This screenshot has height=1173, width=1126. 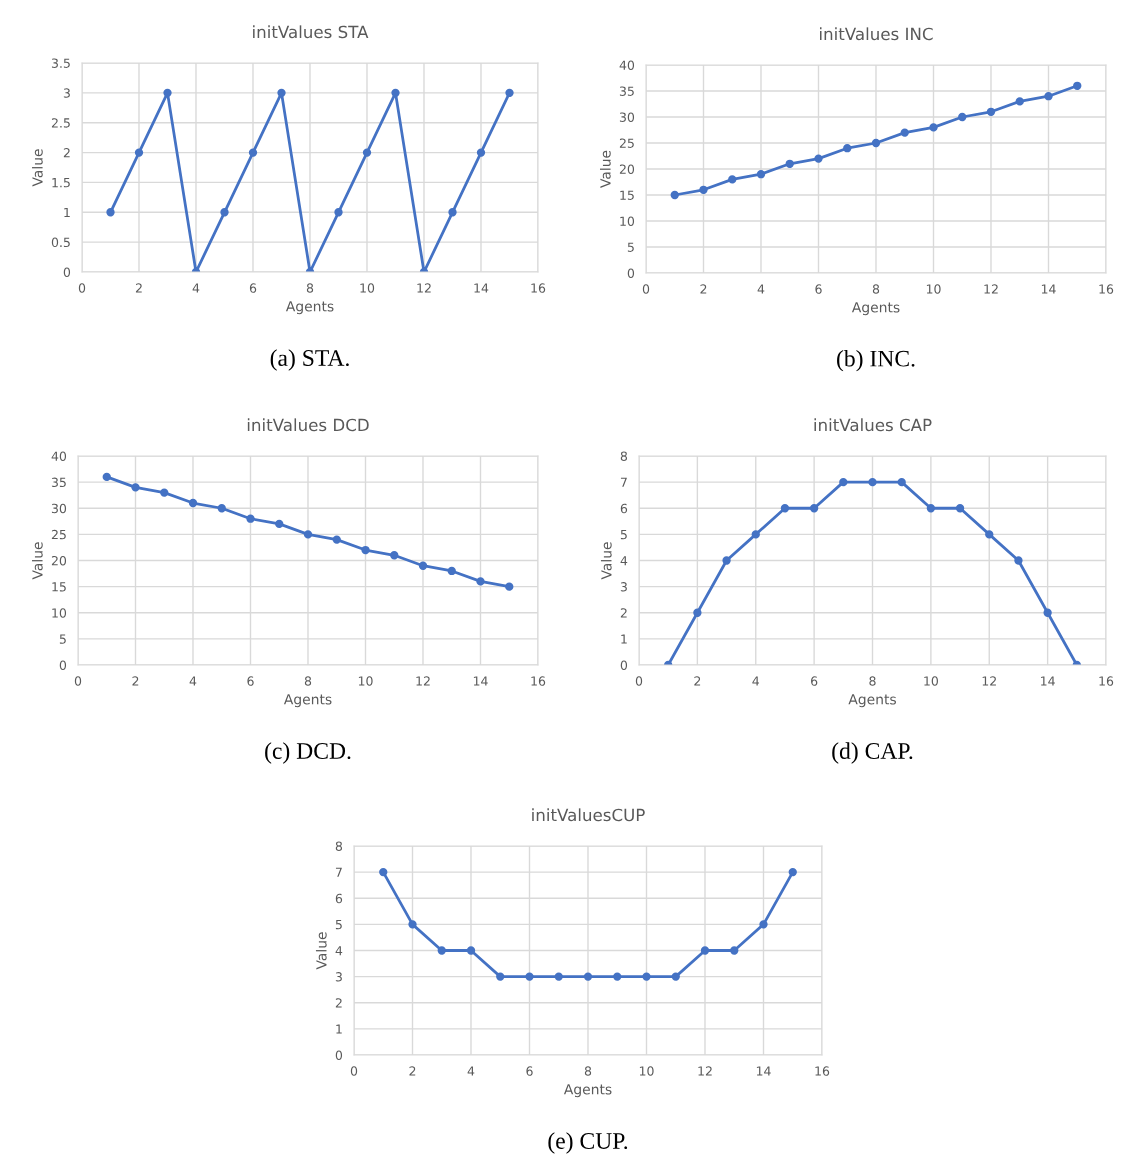 What do you see at coordinates (626, 91) in the screenshot?
I see `y-tick-label: 35` at bounding box center [626, 91].